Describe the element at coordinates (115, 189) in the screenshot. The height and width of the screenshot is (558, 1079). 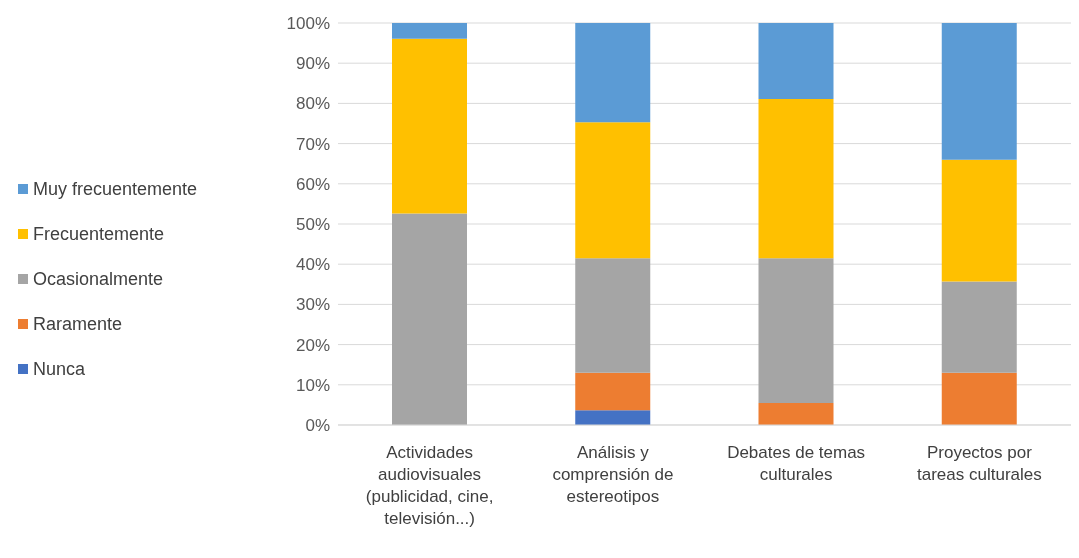
I see `legend-label: Muy frecuentemente` at that location.